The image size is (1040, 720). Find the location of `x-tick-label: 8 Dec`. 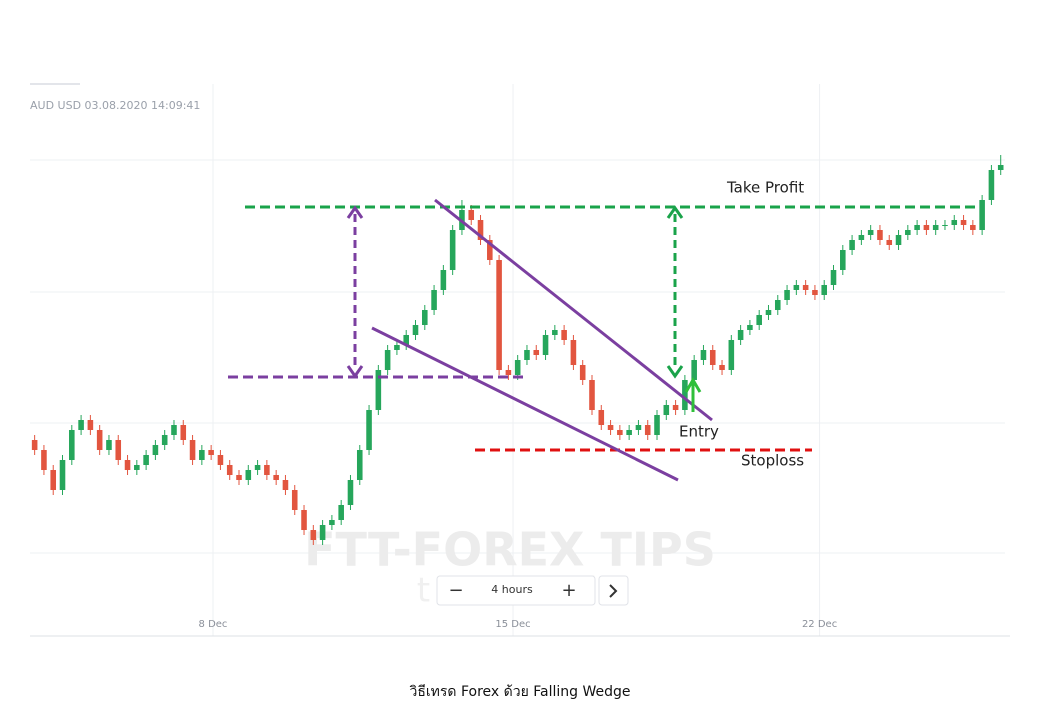

x-tick-label: 8 Dec is located at coordinates (213, 624).